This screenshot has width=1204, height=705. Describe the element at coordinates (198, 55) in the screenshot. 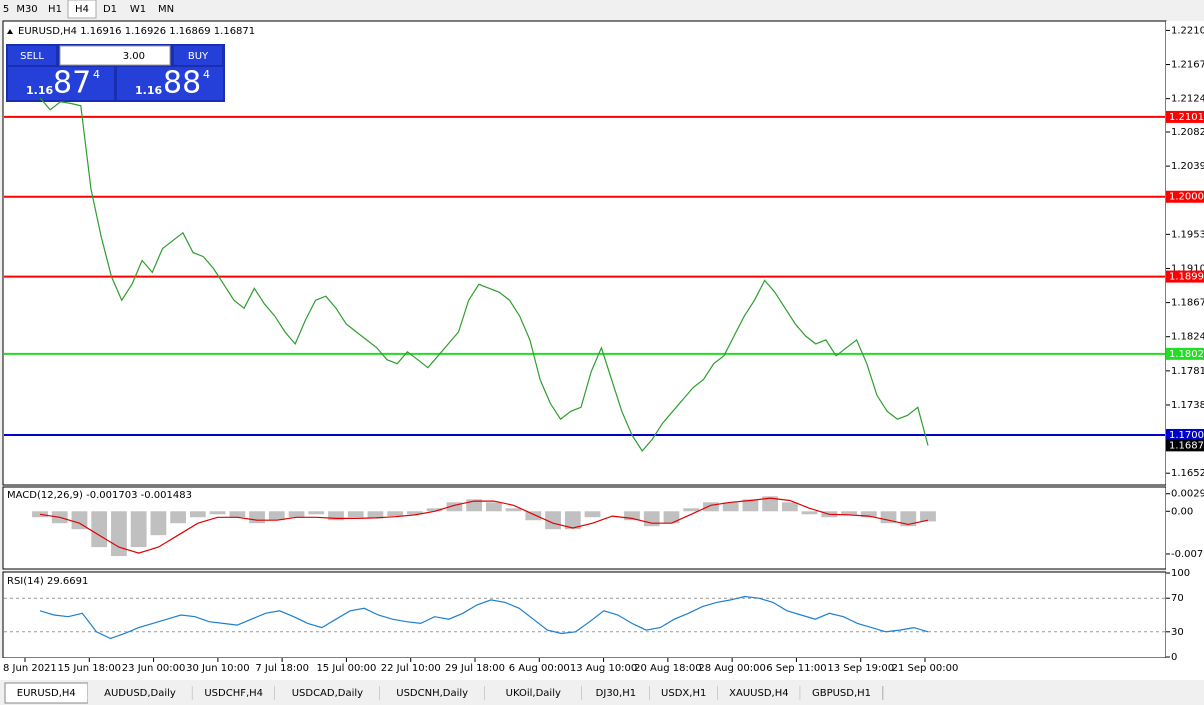

I see `buy-button` at that location.